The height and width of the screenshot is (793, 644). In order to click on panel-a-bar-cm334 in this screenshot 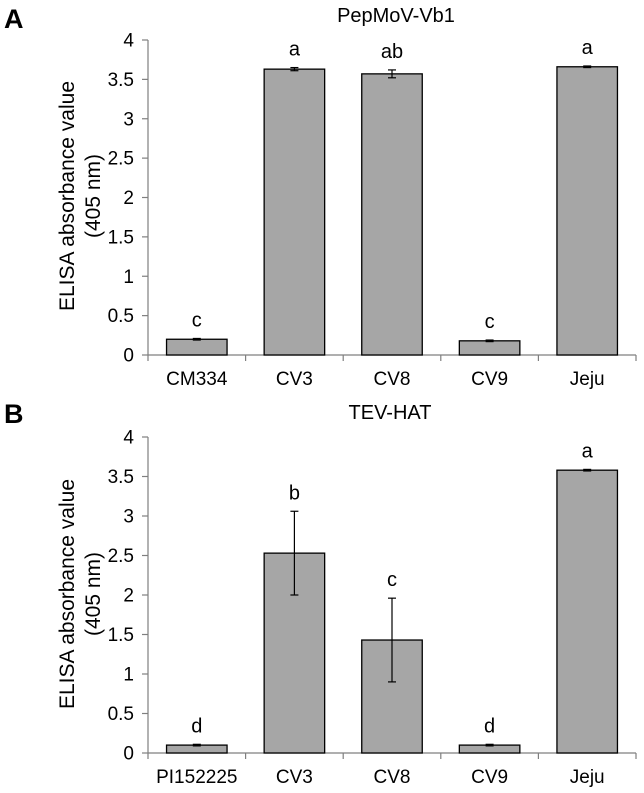, I will do `click(196, 347)`.